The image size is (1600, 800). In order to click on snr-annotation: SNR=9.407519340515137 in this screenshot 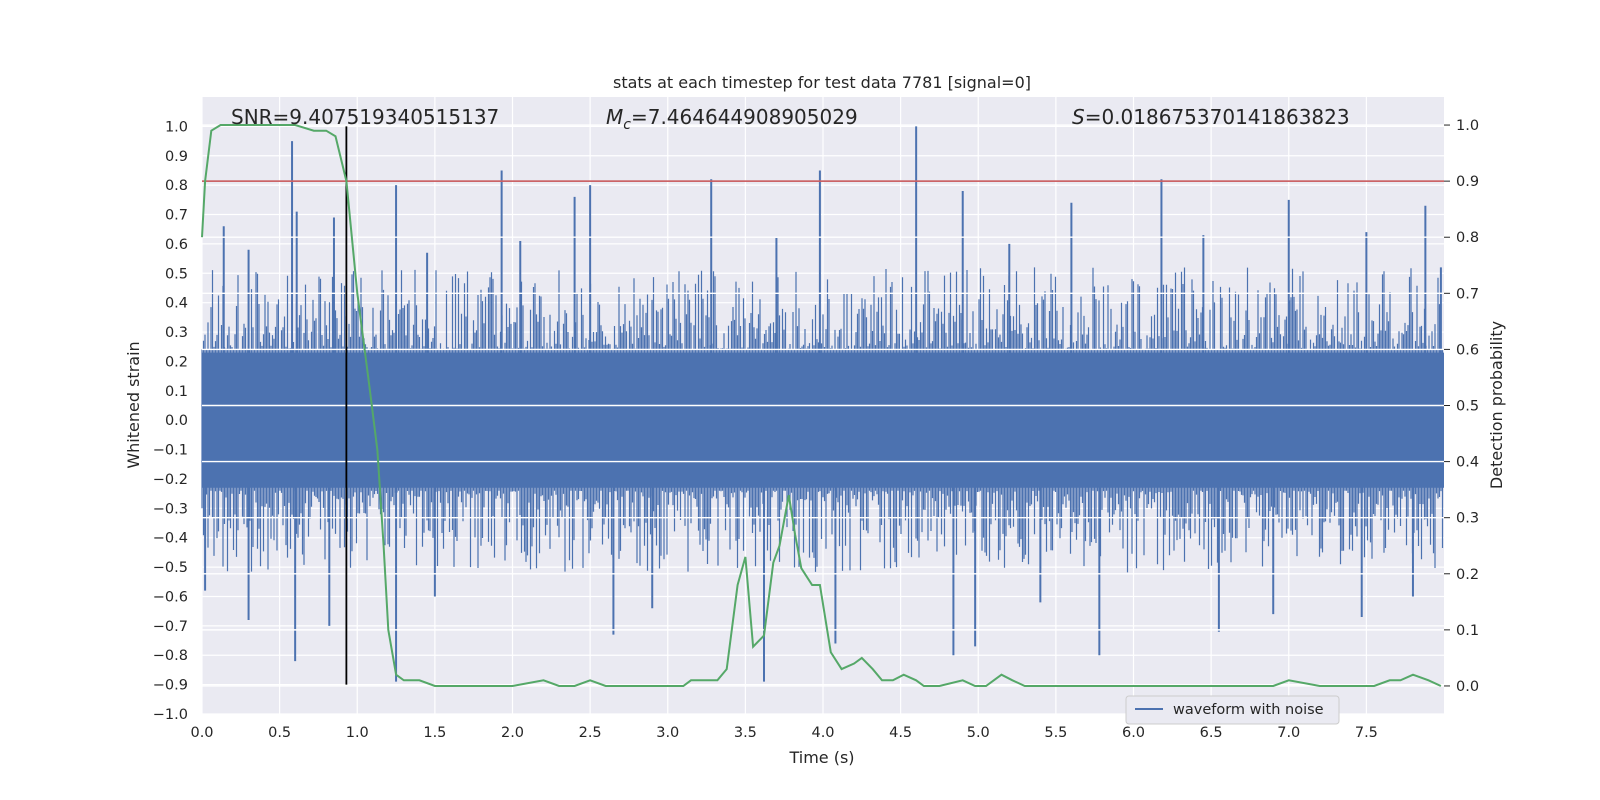, I will do `click(365, 117)`.